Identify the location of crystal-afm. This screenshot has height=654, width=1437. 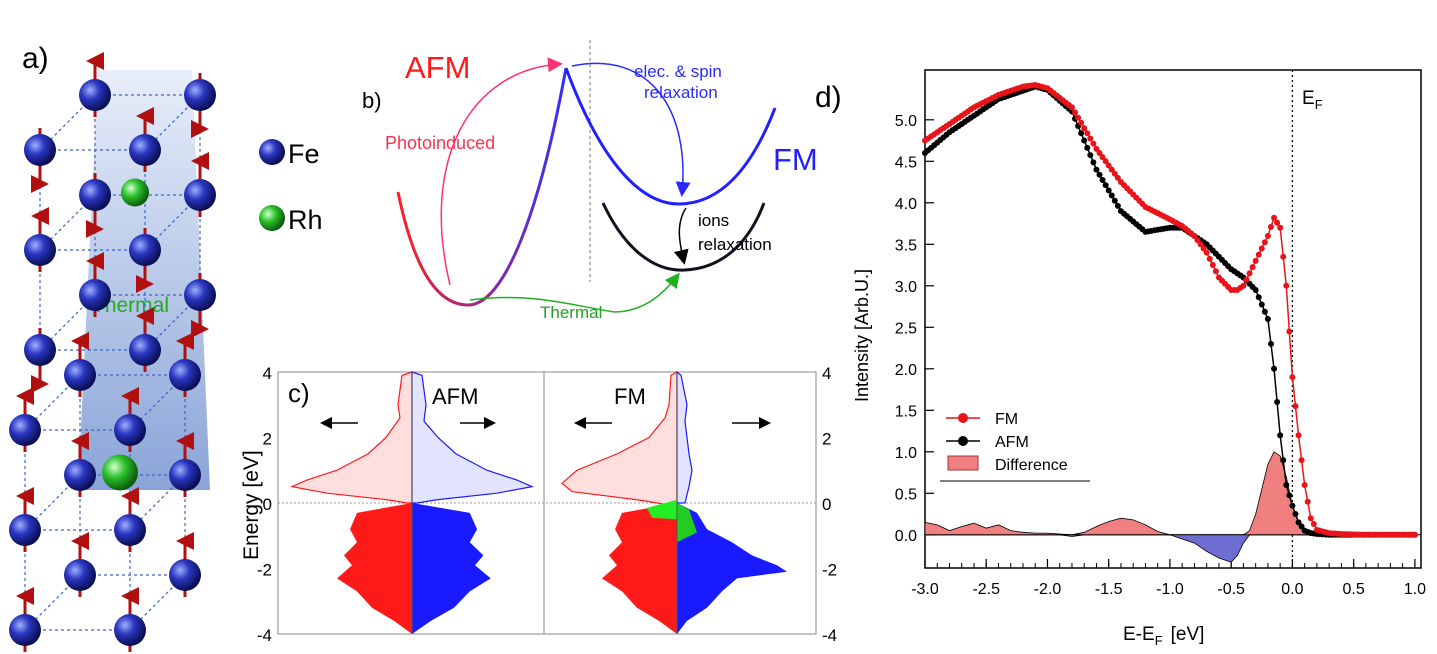
(120, 222).